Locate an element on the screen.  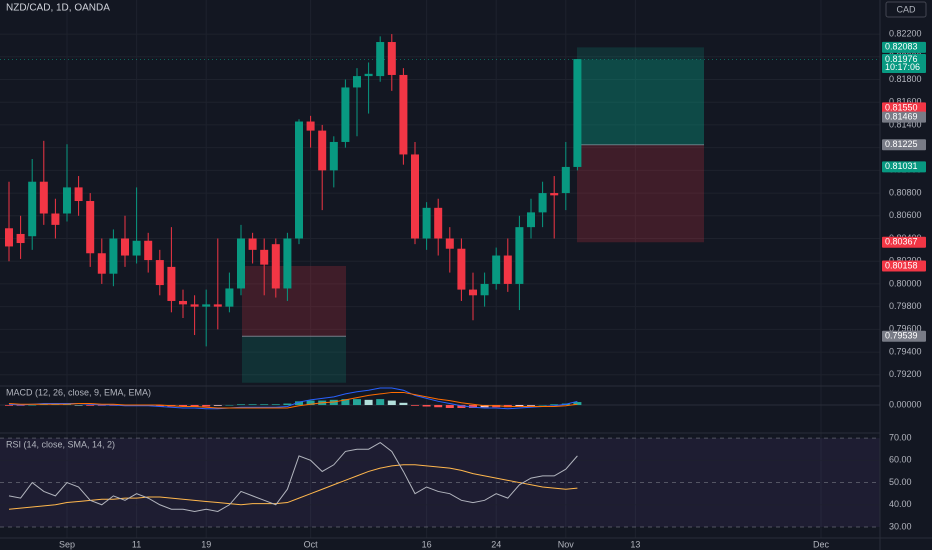
currency: CAD is located at coordinates (906, 9).